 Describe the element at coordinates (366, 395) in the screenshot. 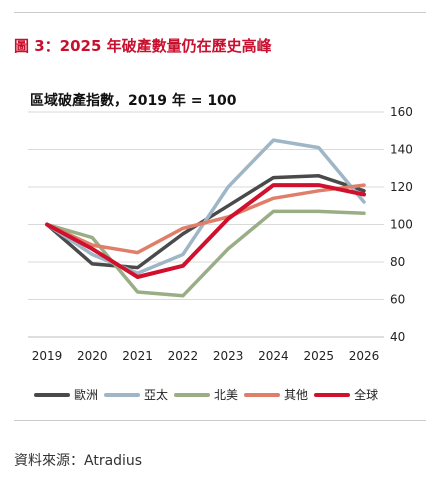

I see `legend-label: 全球` at that location.